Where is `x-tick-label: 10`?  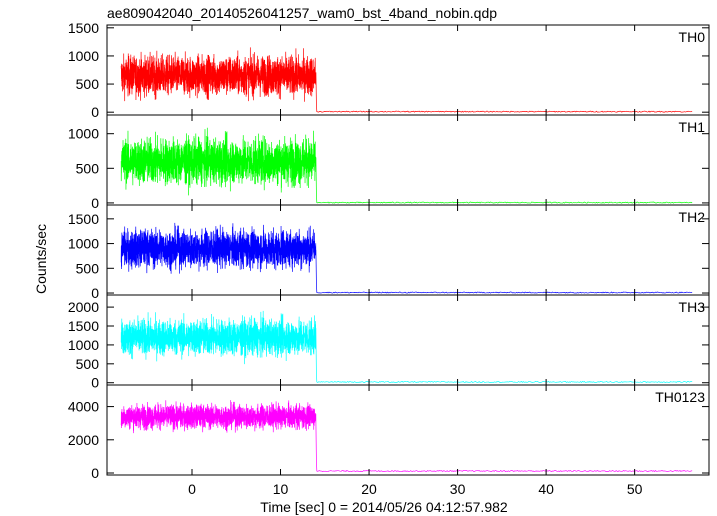 x-tick-label: 10 is located at coordinates (281, 489).